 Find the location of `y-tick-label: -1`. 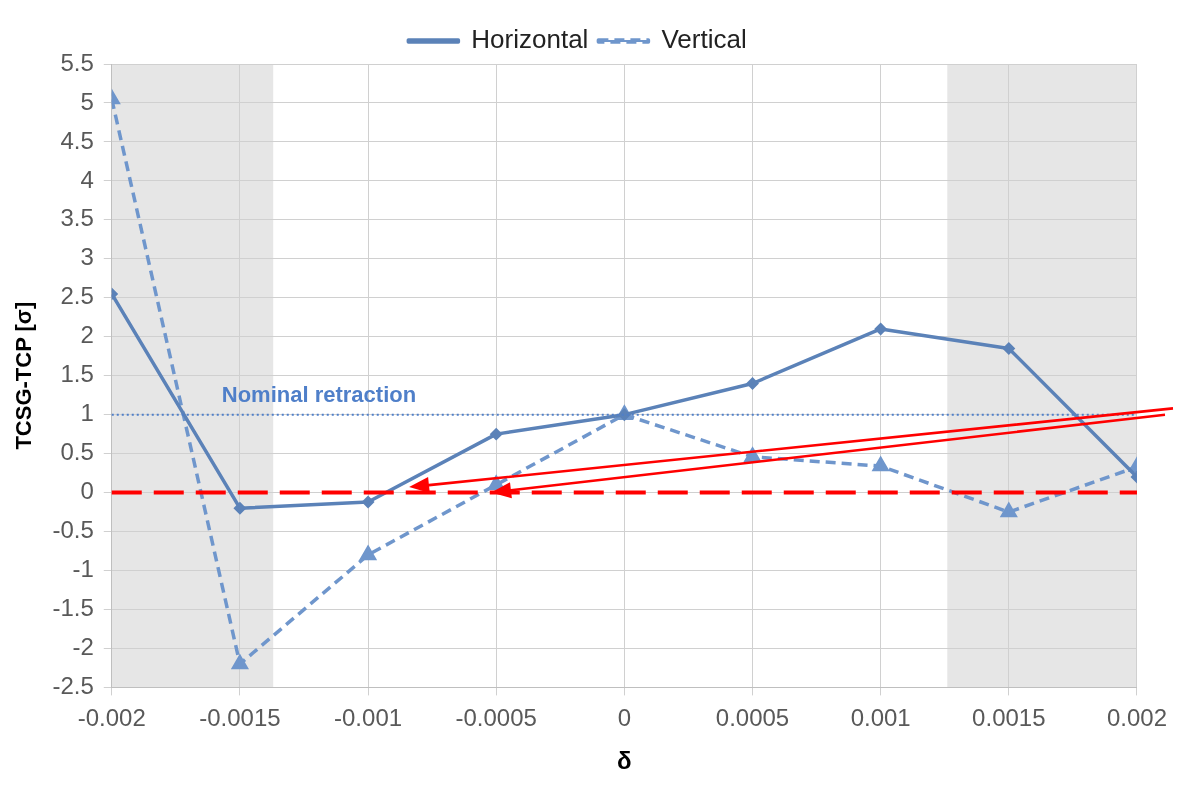

y-tick-label: -1 is located at coordinates (83, 569).